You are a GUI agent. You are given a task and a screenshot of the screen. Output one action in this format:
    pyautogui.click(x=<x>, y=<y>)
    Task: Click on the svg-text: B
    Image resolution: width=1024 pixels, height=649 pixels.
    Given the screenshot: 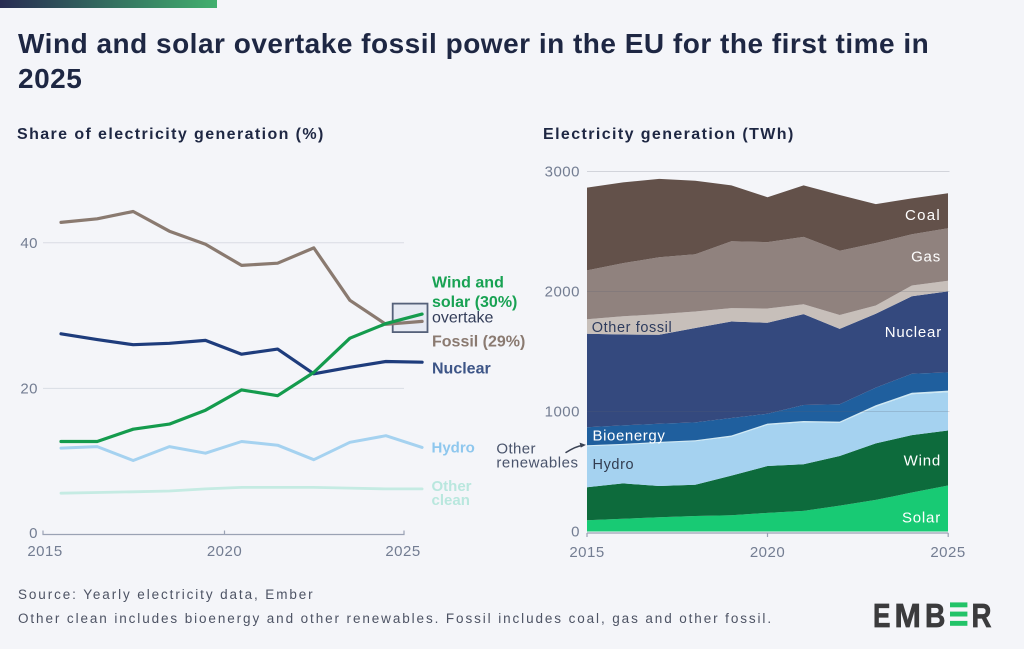 What is the action you would take?
    pyautogui.click(x=935, y=616)
    